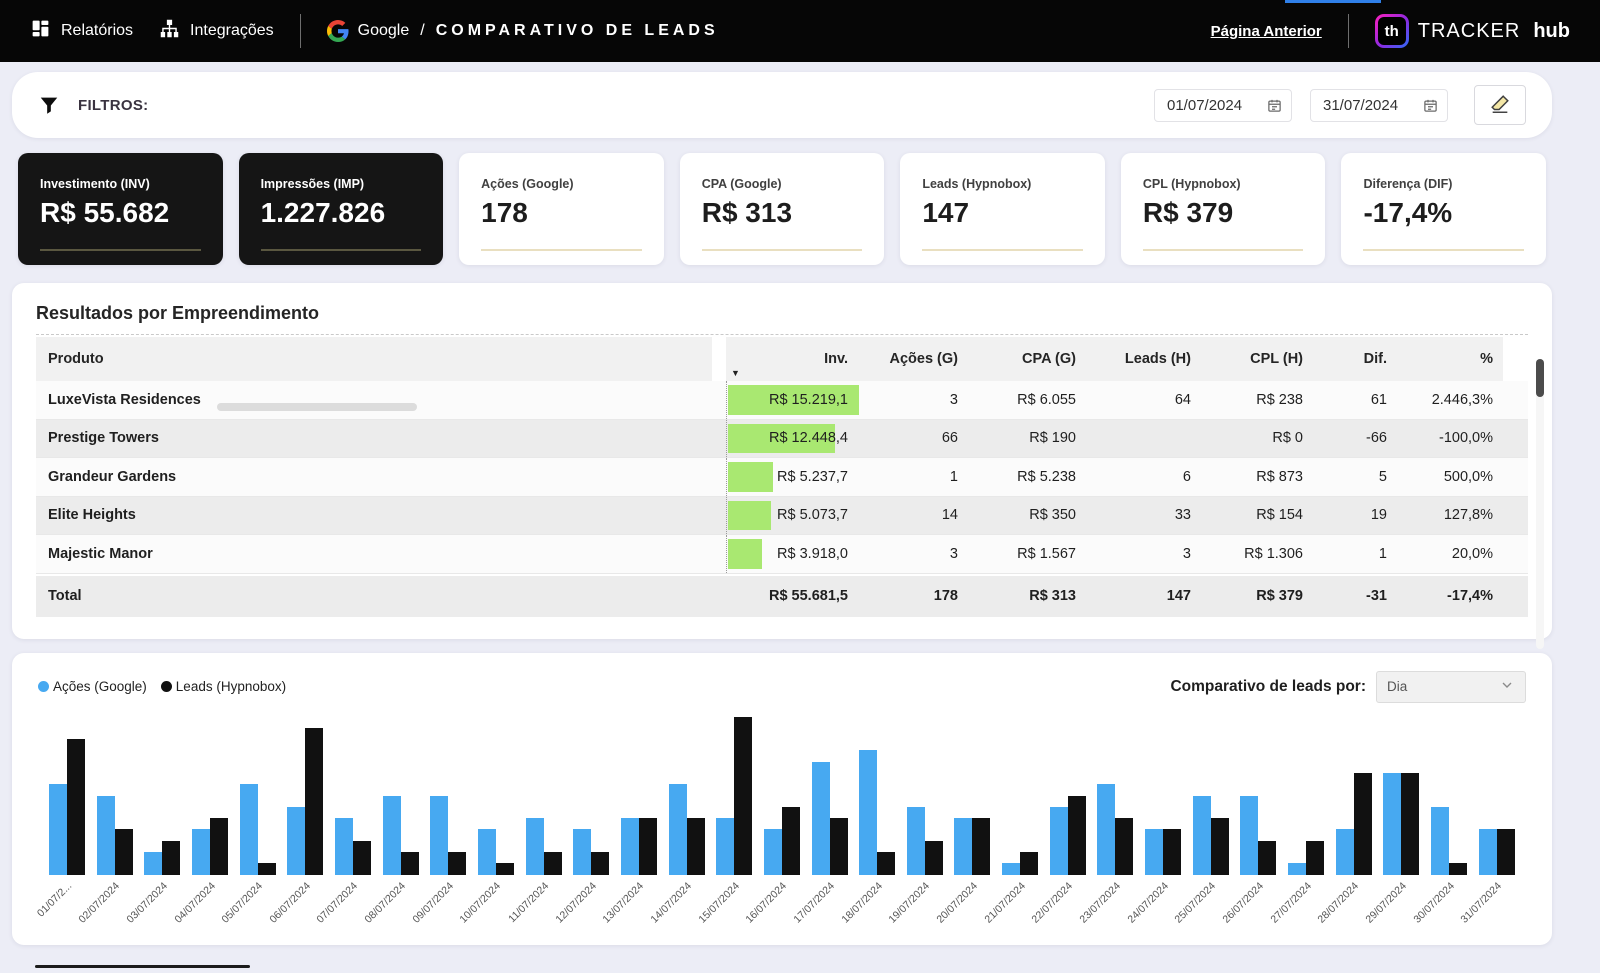 This screenshot has width=1600, height=973. Describe the element at coordinates (1369, 105) in the screenshot. I see `date-end-input` at that location.